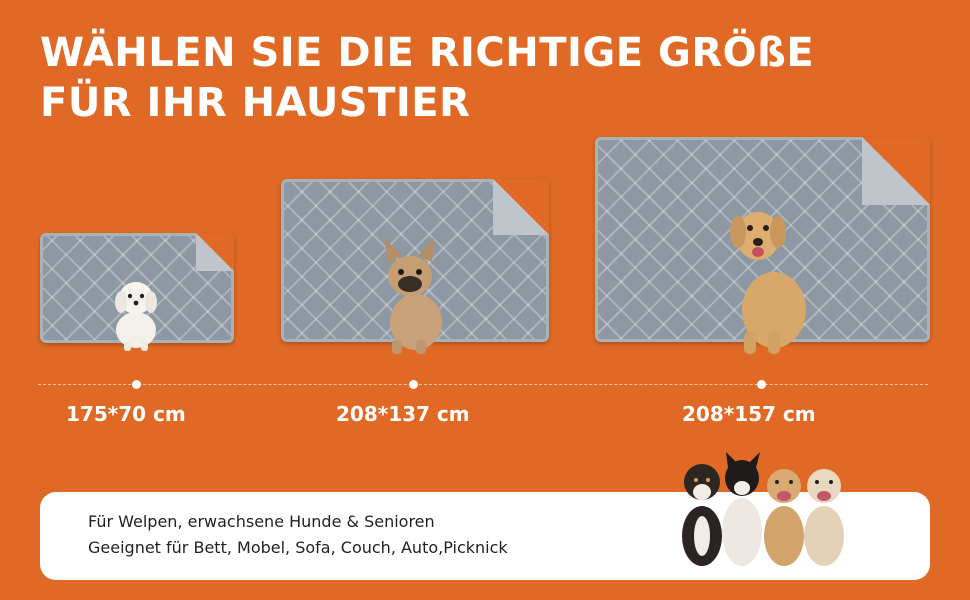  What do you see at coordinates (413, 384) in the screenshot?
I see `timeline-marker-medium` at bounding box center [413, 384].